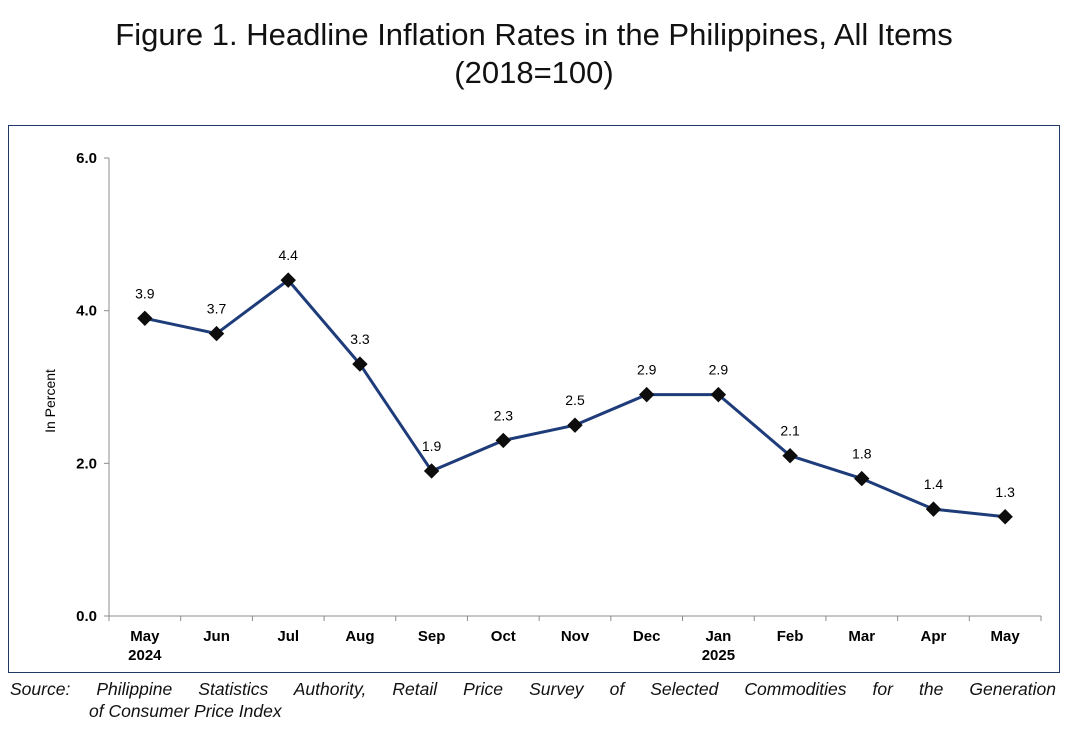  I want to click on data-label: 4.4, so click(288, 255).